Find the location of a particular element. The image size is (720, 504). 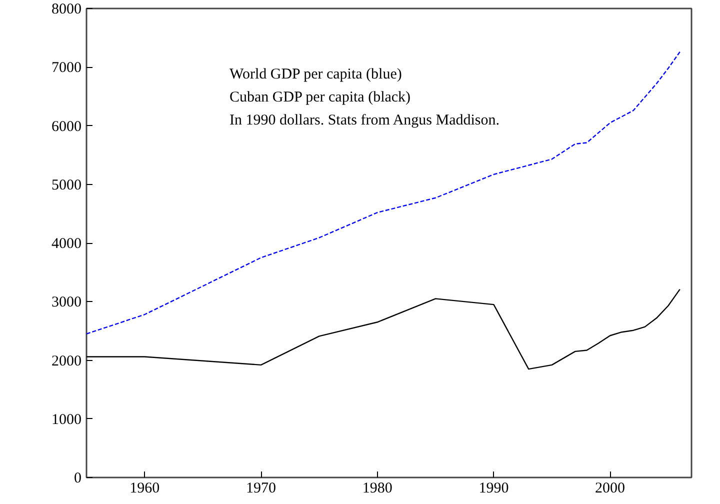

y-tick-label: 4000 is located at coordinates (67, 244).